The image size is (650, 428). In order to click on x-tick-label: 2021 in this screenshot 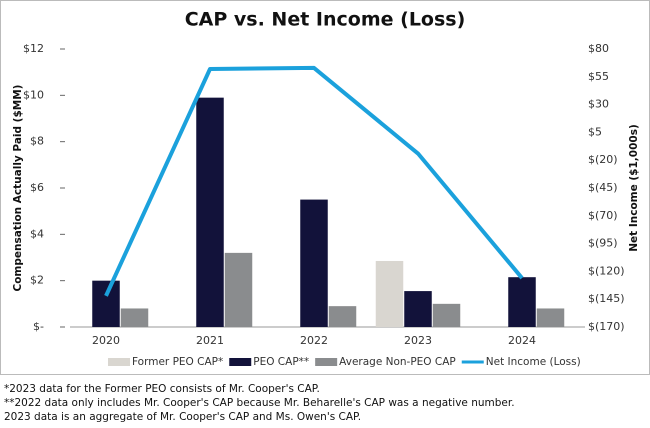, I will do `click(210, 340)`.